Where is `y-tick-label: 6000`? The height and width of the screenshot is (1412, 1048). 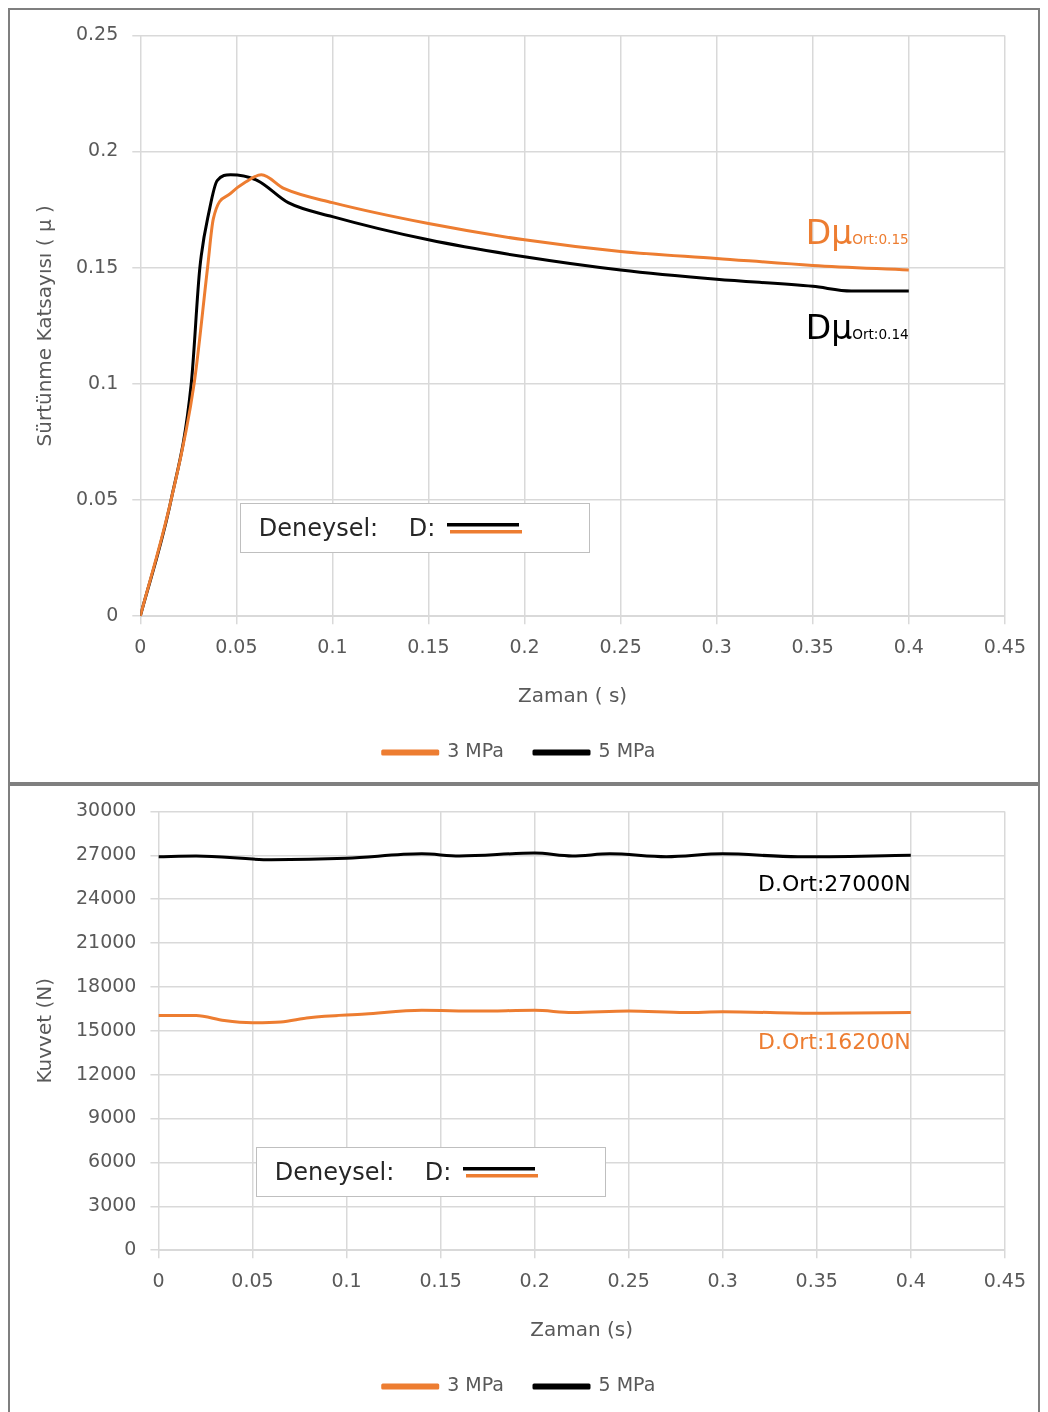
y-tick-label: 6000 is located at coordinates (112, 1160).